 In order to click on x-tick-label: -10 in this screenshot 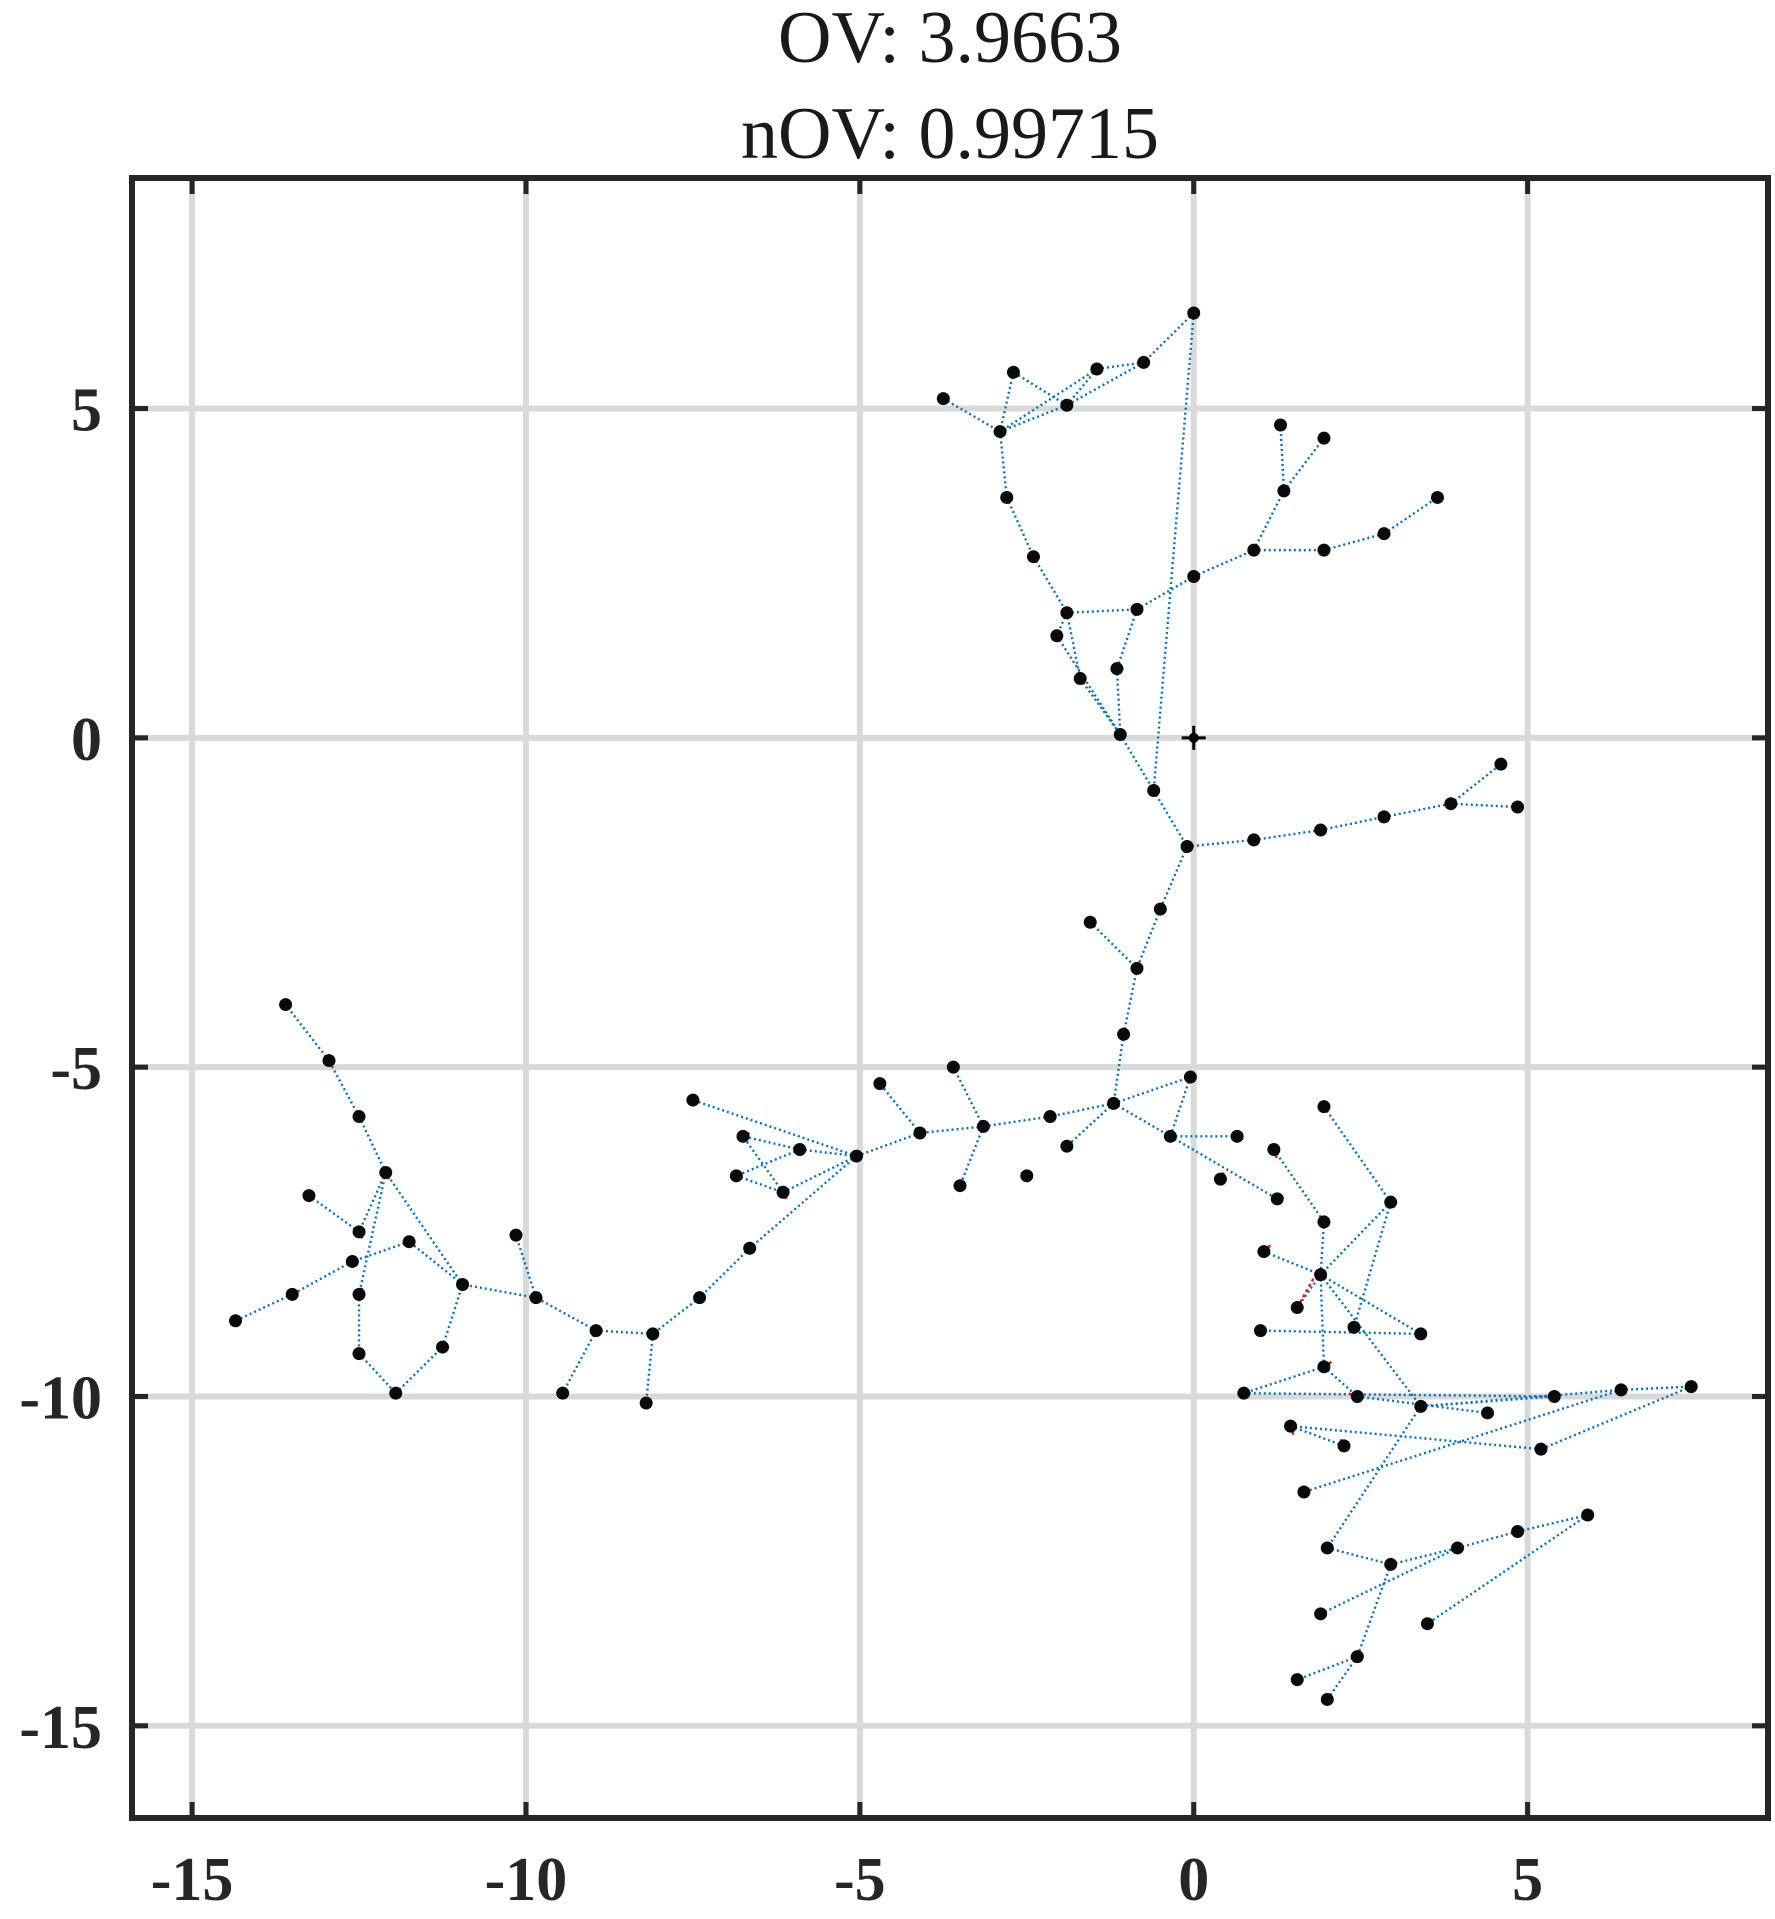, I will do `click(526, 1880)`.